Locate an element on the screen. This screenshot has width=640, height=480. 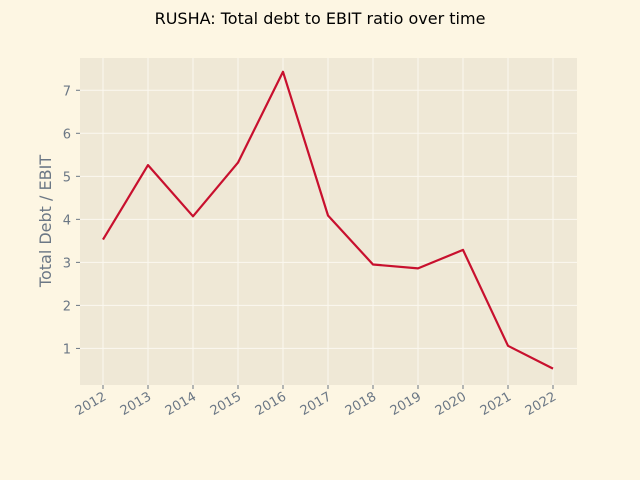
y-tick-label: 6 is located at coordinates (67, 134).